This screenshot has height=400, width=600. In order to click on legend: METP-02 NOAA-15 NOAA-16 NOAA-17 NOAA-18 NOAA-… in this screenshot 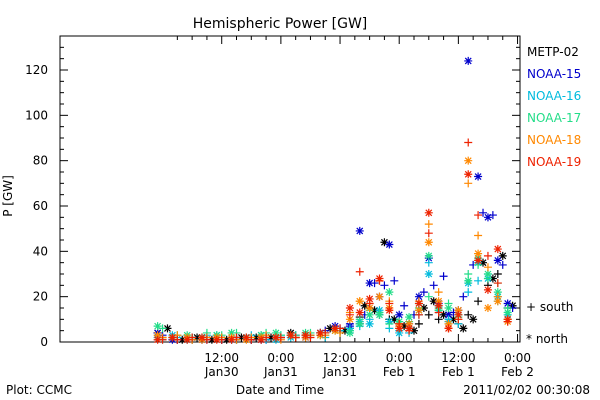, I will do `click(554, 107)`.